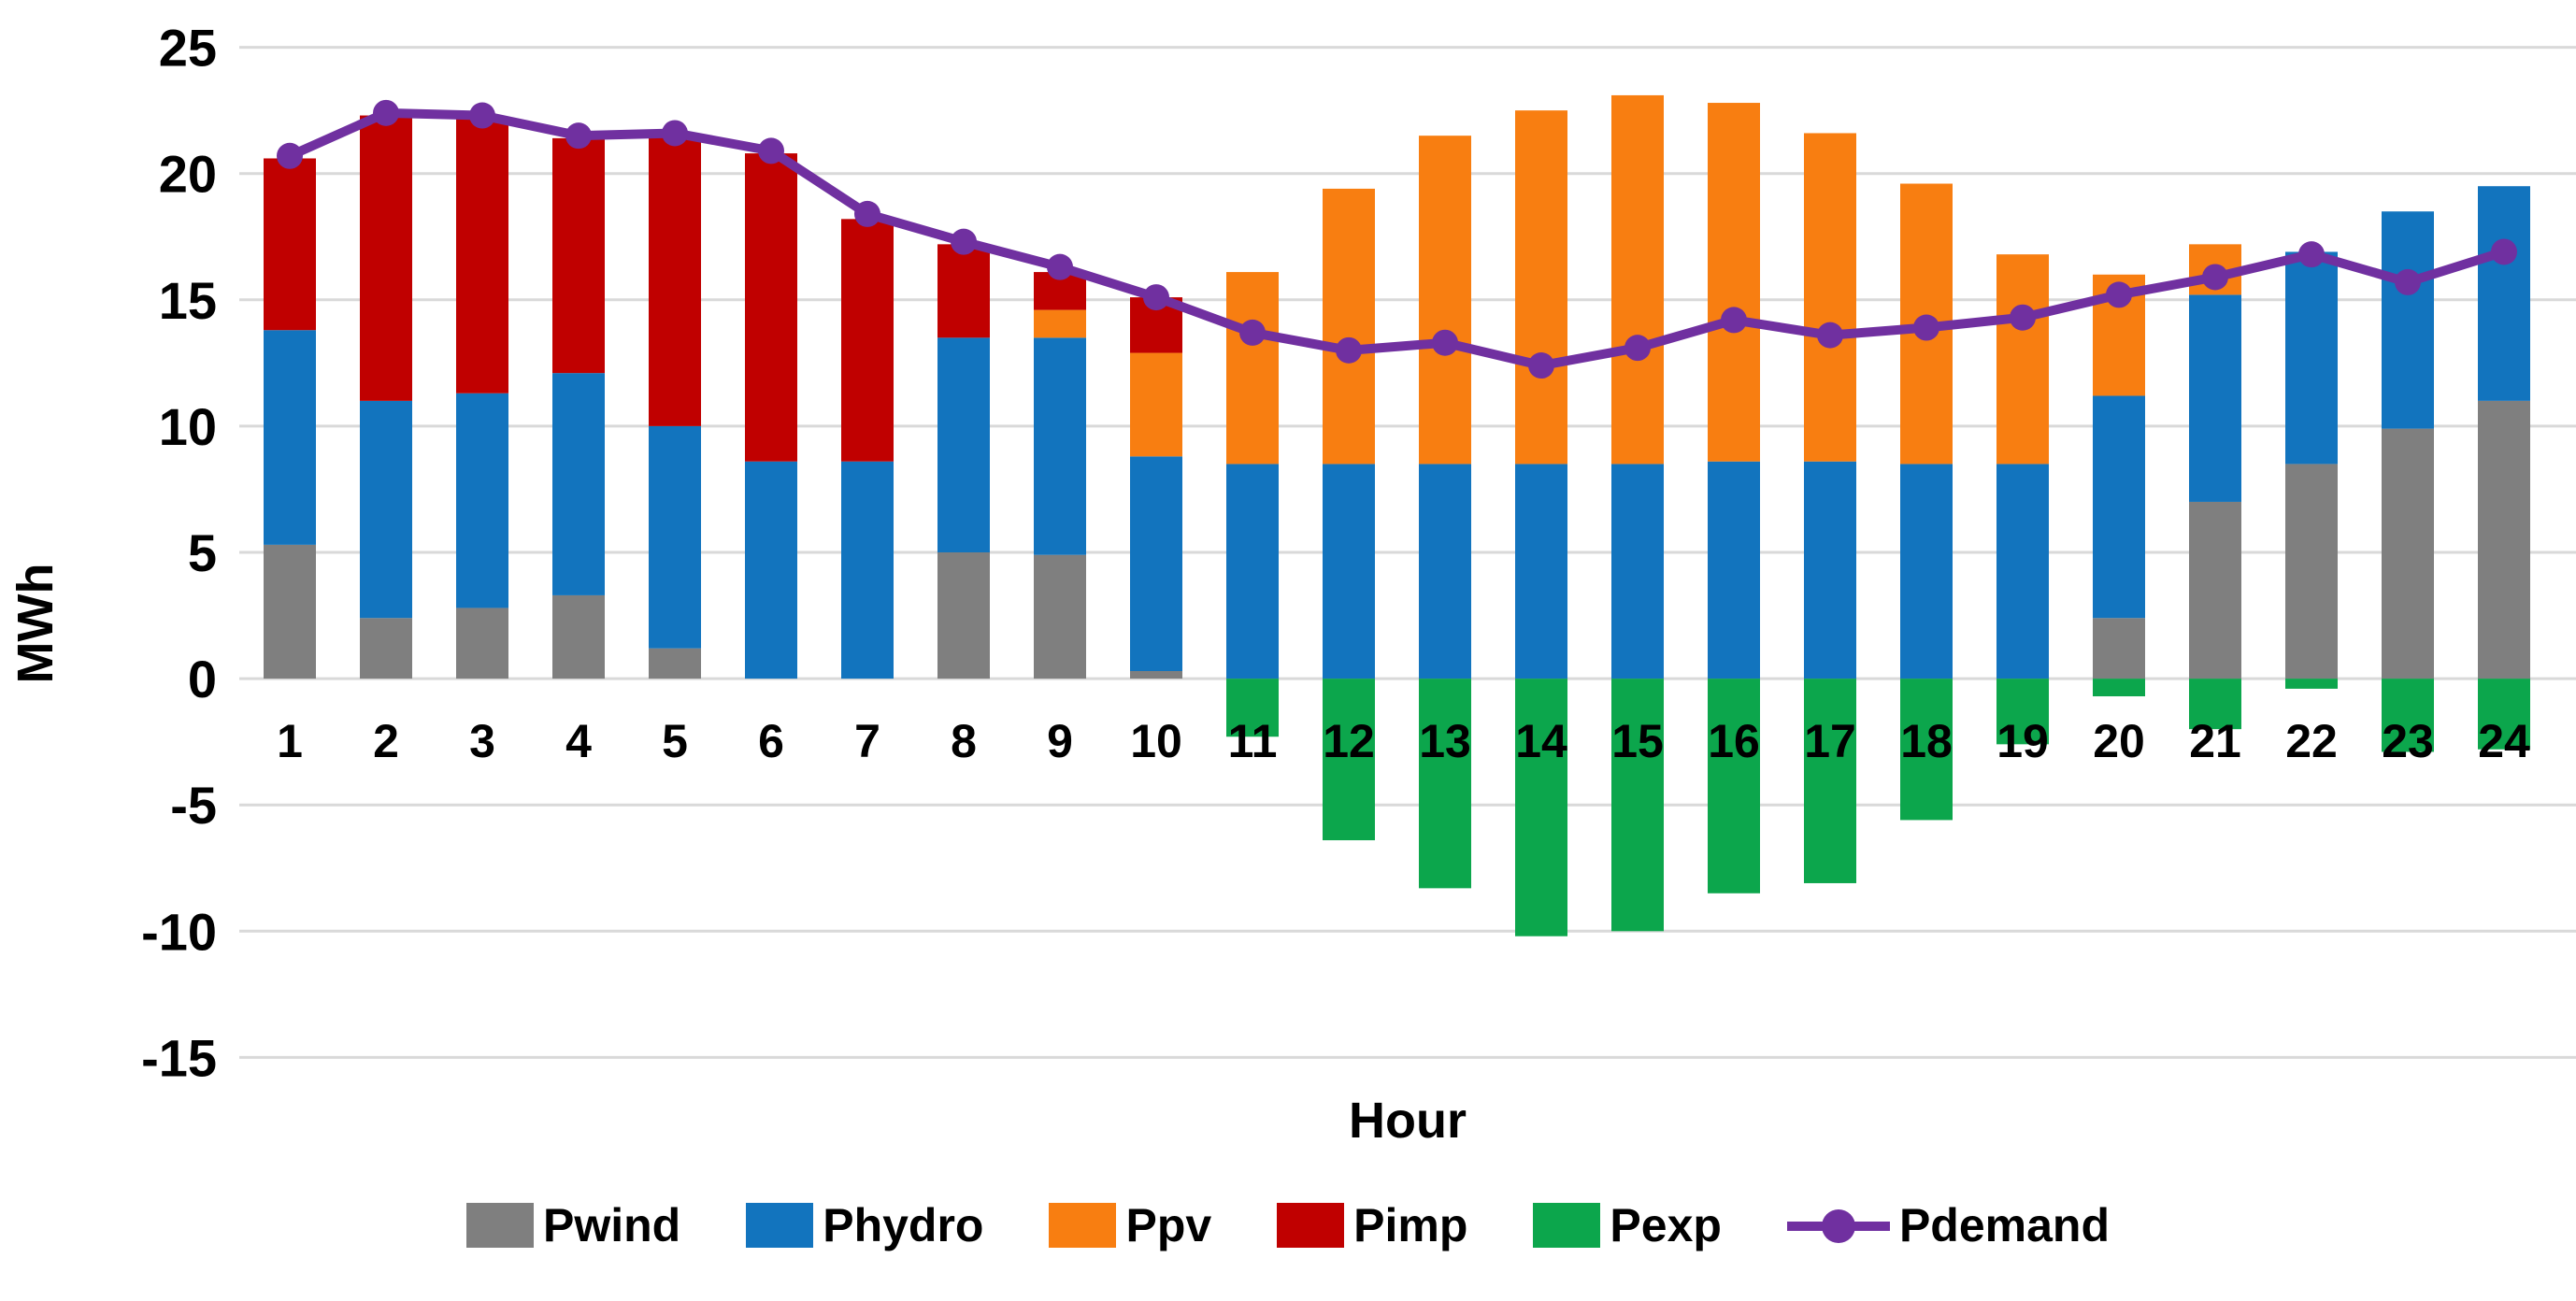 The width and height of the screenshot is (2576, 1301). I want to click on x-tick-label: 17, so click(1830, 741).